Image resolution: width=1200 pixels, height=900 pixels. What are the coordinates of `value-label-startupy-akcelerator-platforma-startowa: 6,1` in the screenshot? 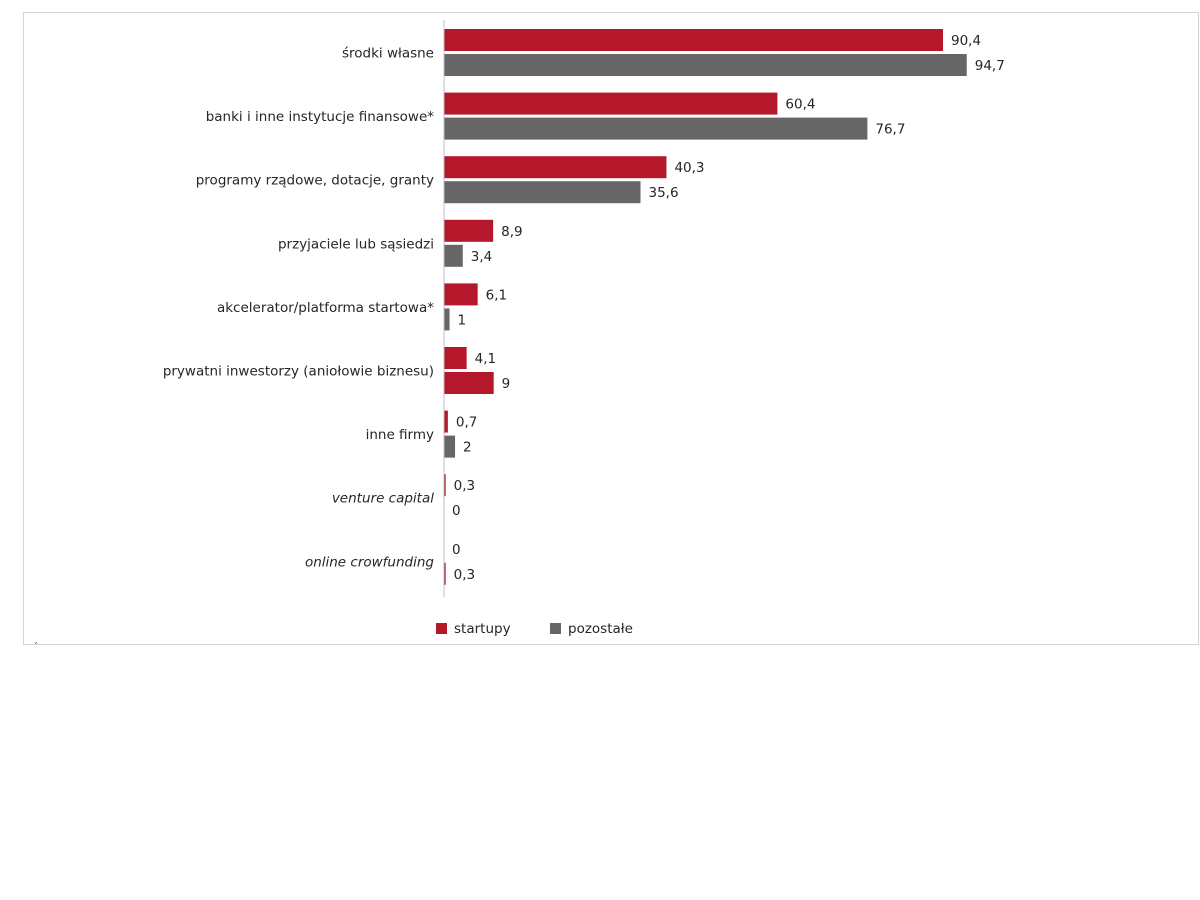 It's located at (496, 295).